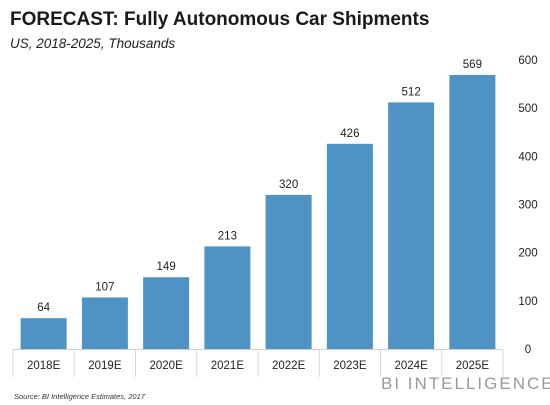  I want to click on y-tick-label: 300, so click(527, 206).